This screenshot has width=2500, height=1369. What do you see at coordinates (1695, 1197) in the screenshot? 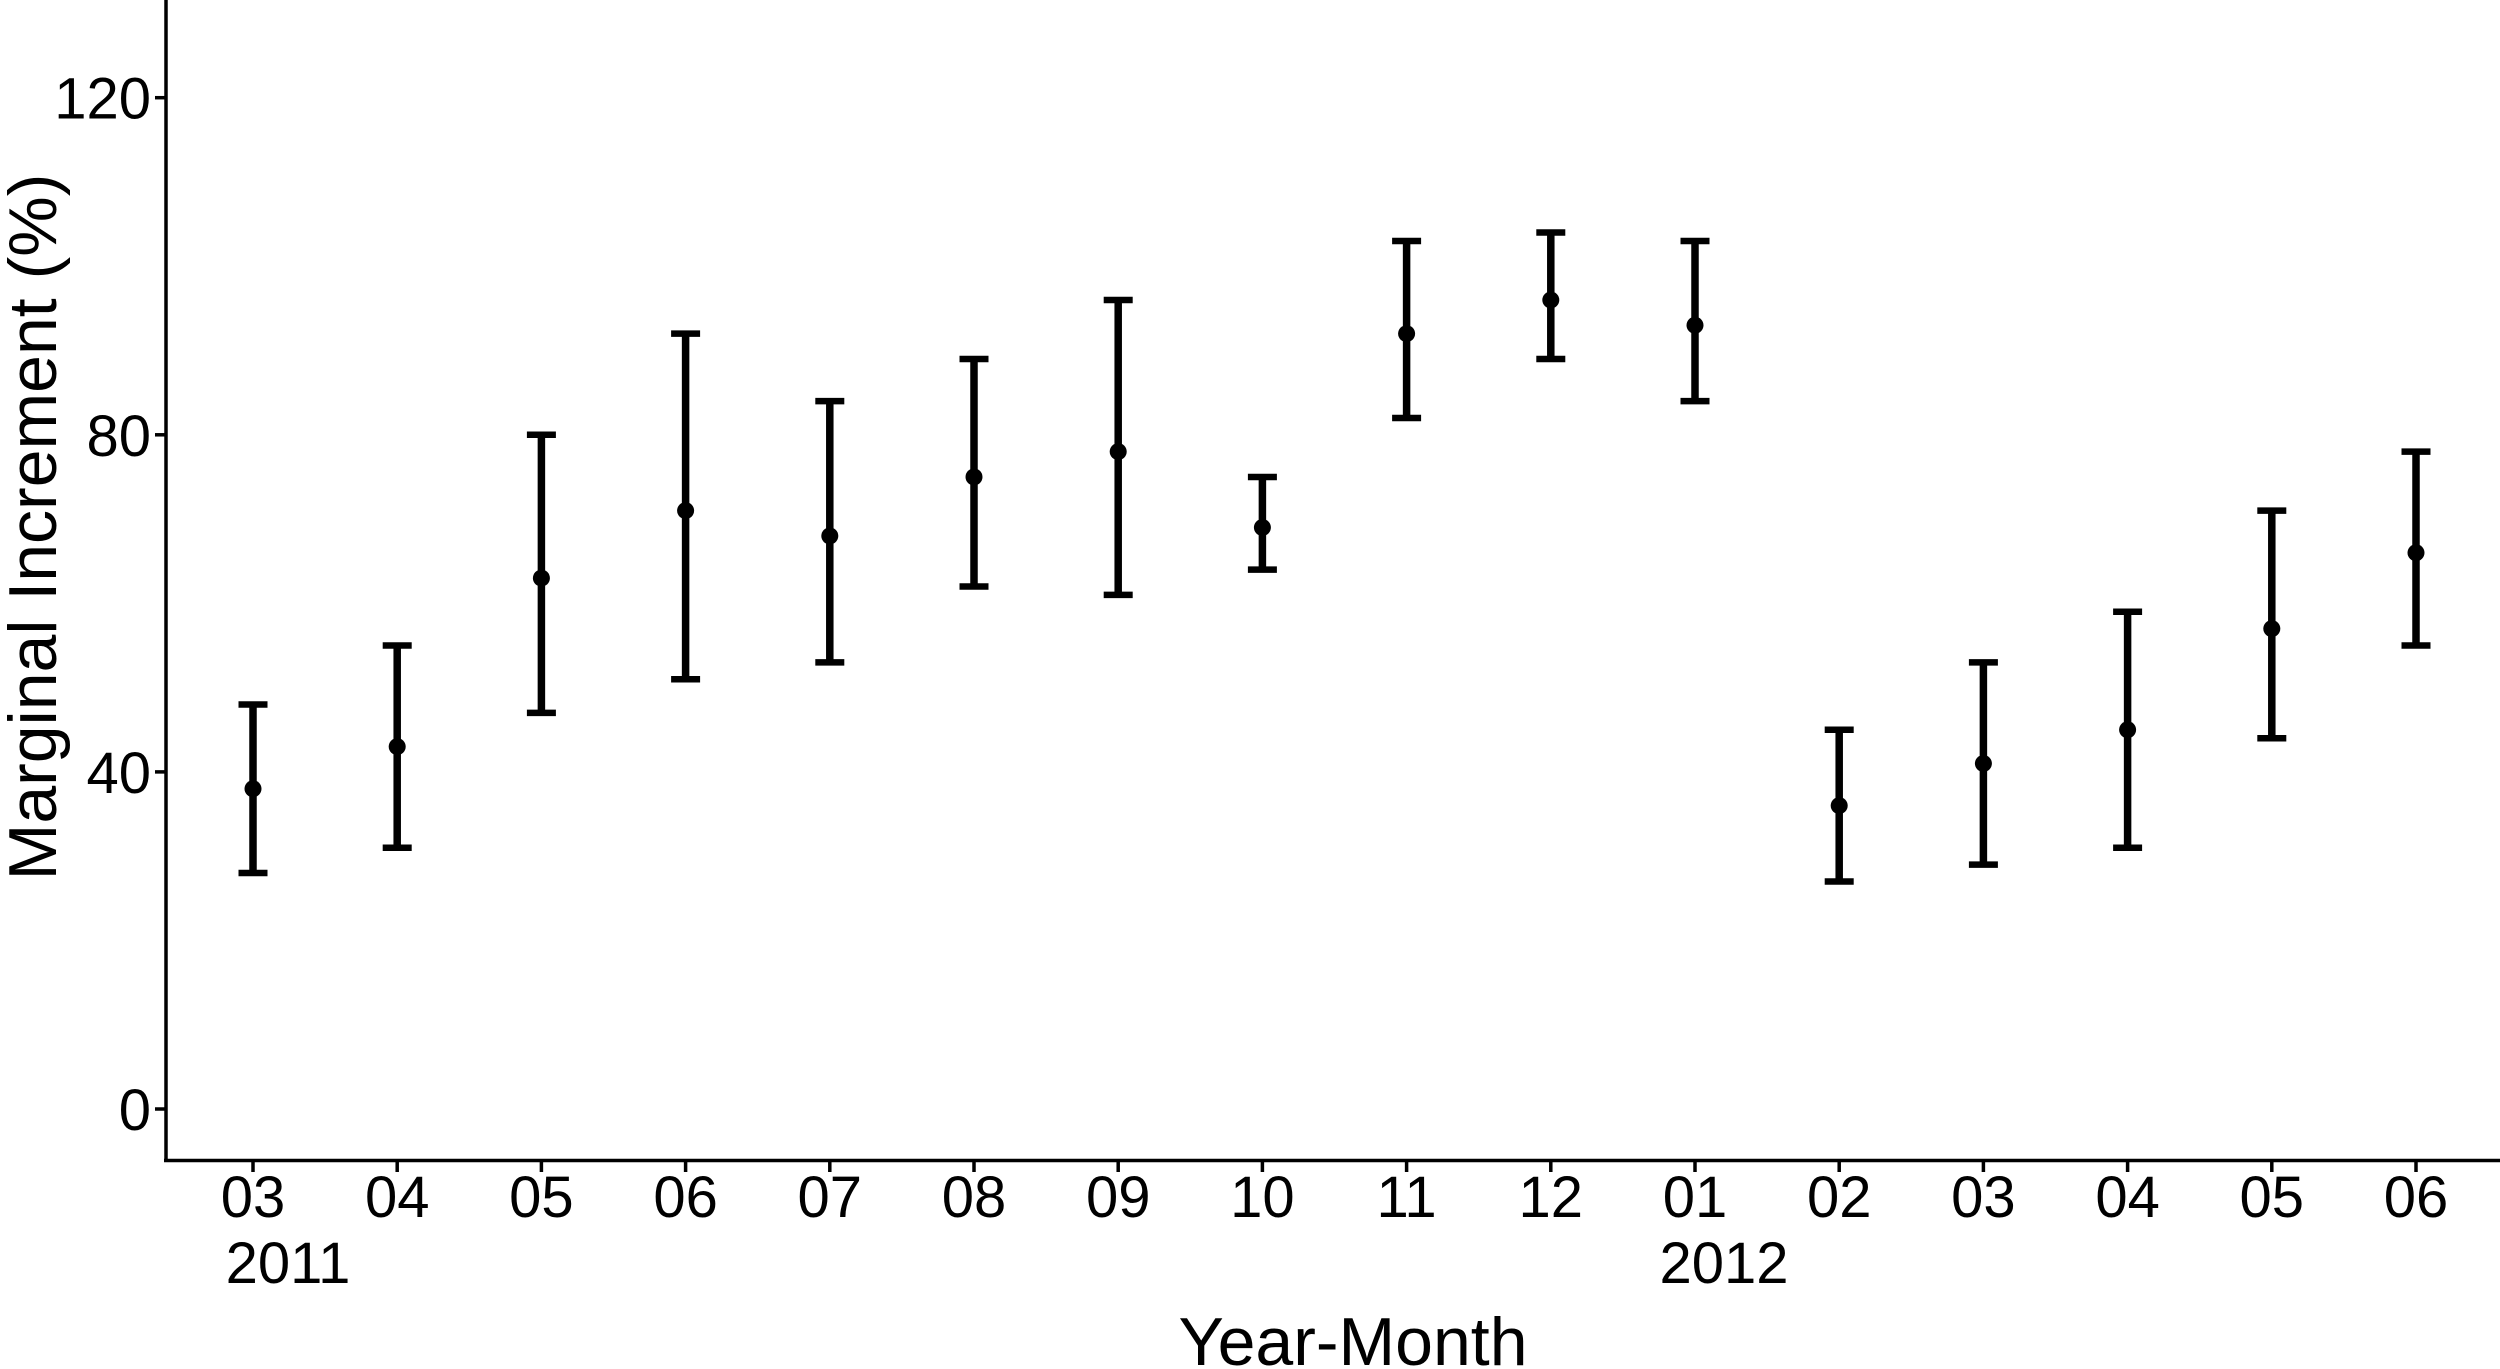
I see `x-tick-label: 01` at bounding box center [1695, 1197].